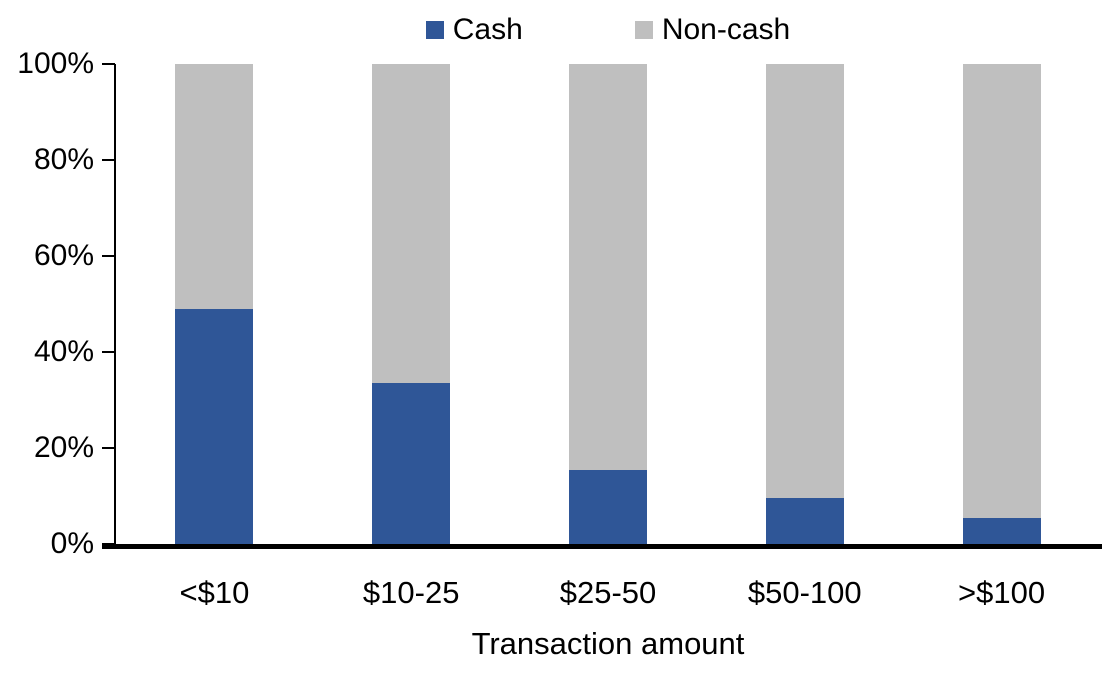 The image size is (1102, 673). I want to click on legend-item-non-cash: Non-cash, so click(712, 30).